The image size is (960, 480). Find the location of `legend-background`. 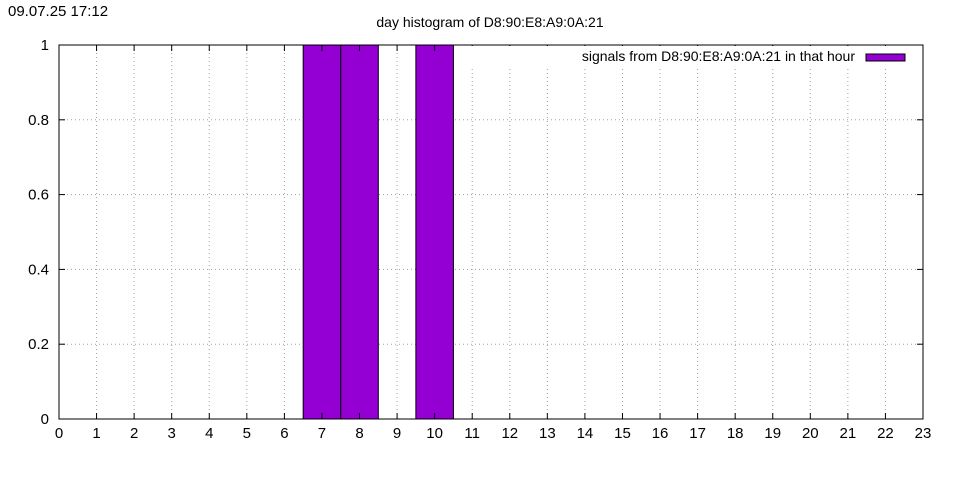

legend-background is located at coordinates (696, 56).